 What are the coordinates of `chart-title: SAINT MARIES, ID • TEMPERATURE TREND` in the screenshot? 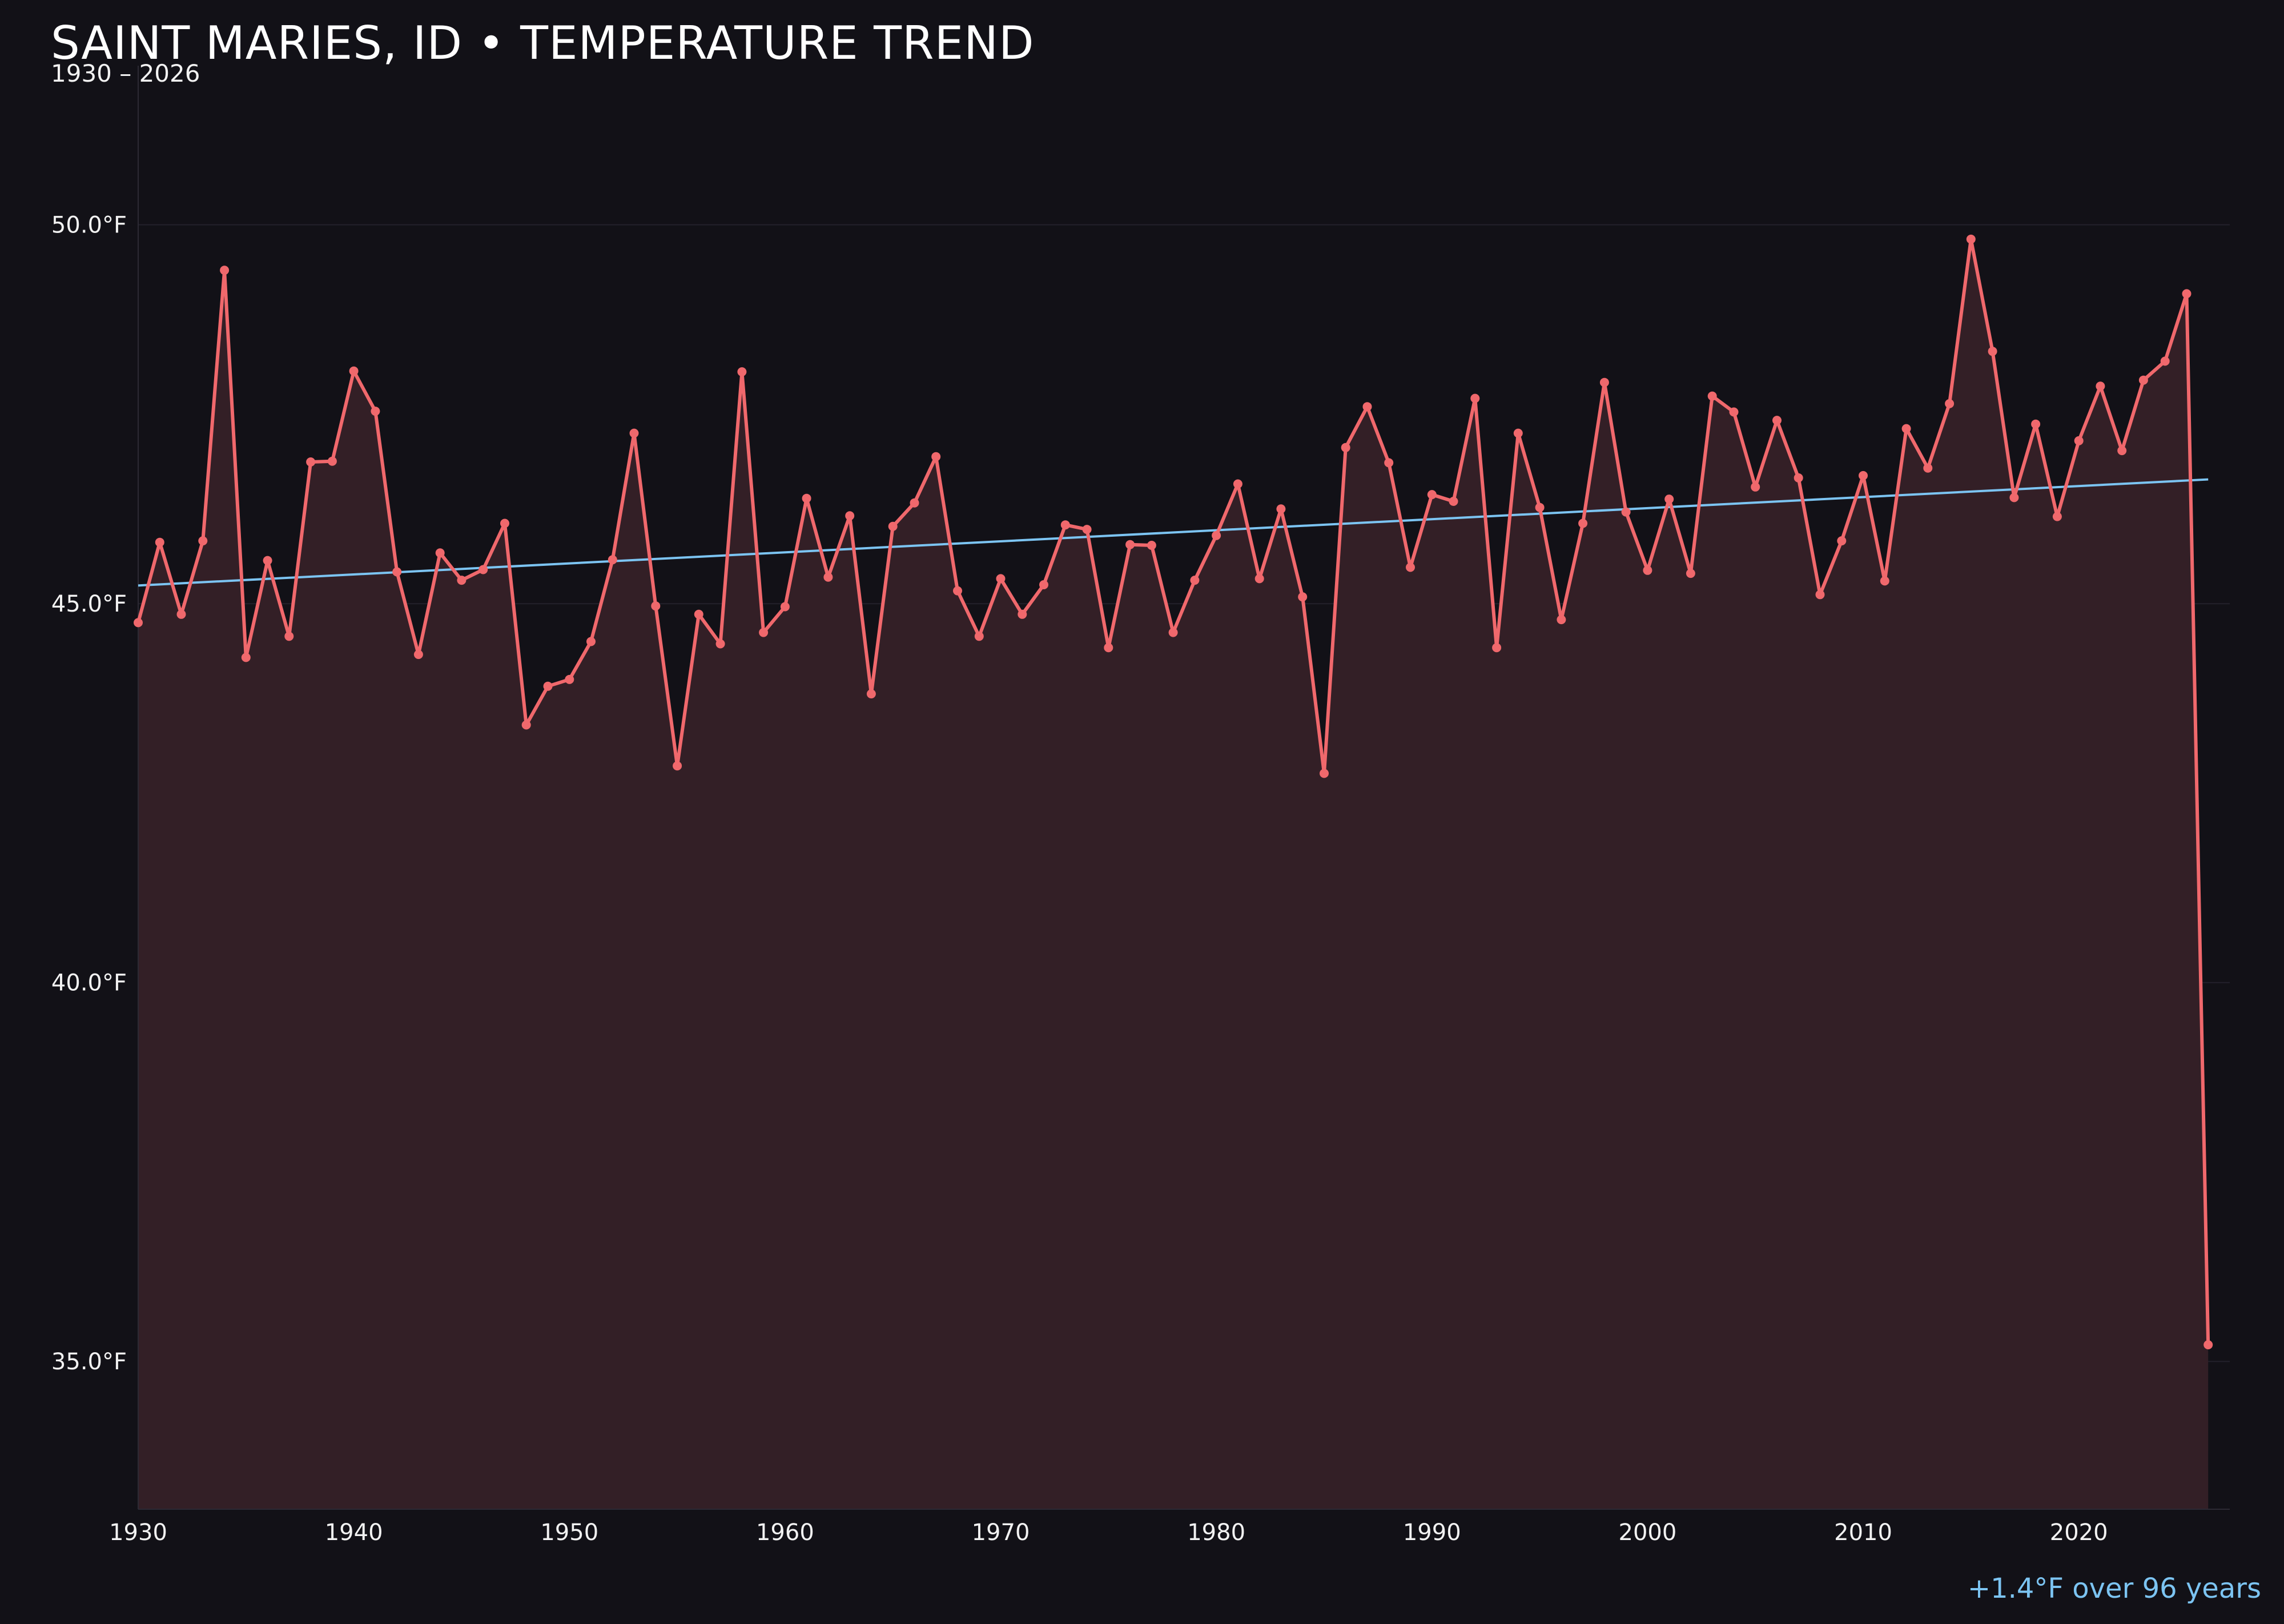 It's located at (543, 43).